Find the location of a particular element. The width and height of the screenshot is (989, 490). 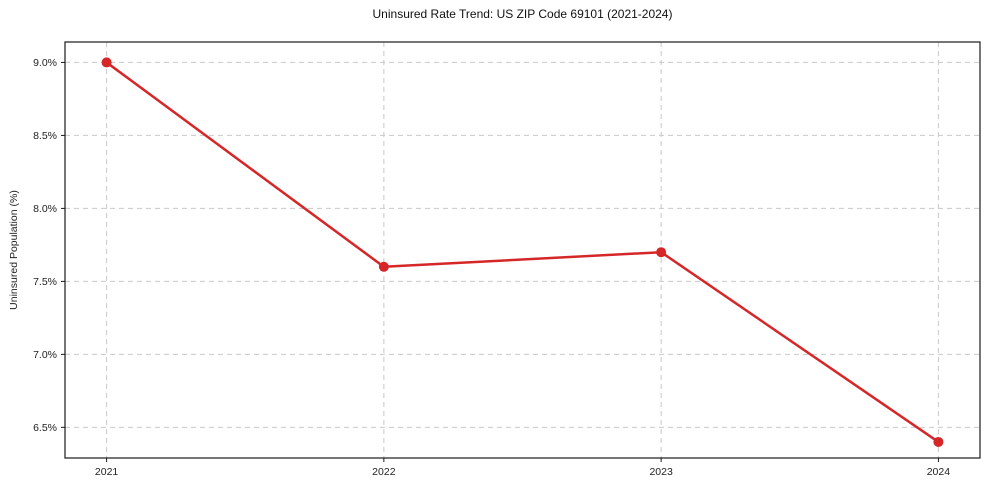

y-tick-label: 7.5% is located at coordinates (45, 282).